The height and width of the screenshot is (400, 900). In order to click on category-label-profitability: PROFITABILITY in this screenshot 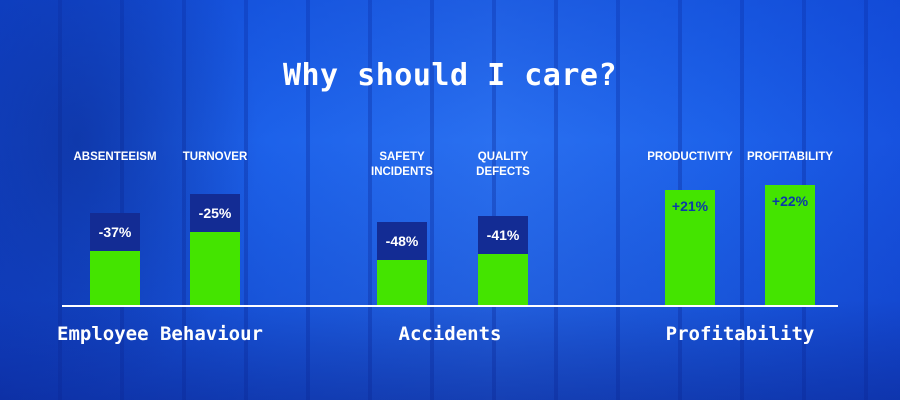, I will do `click(790, 157)`.